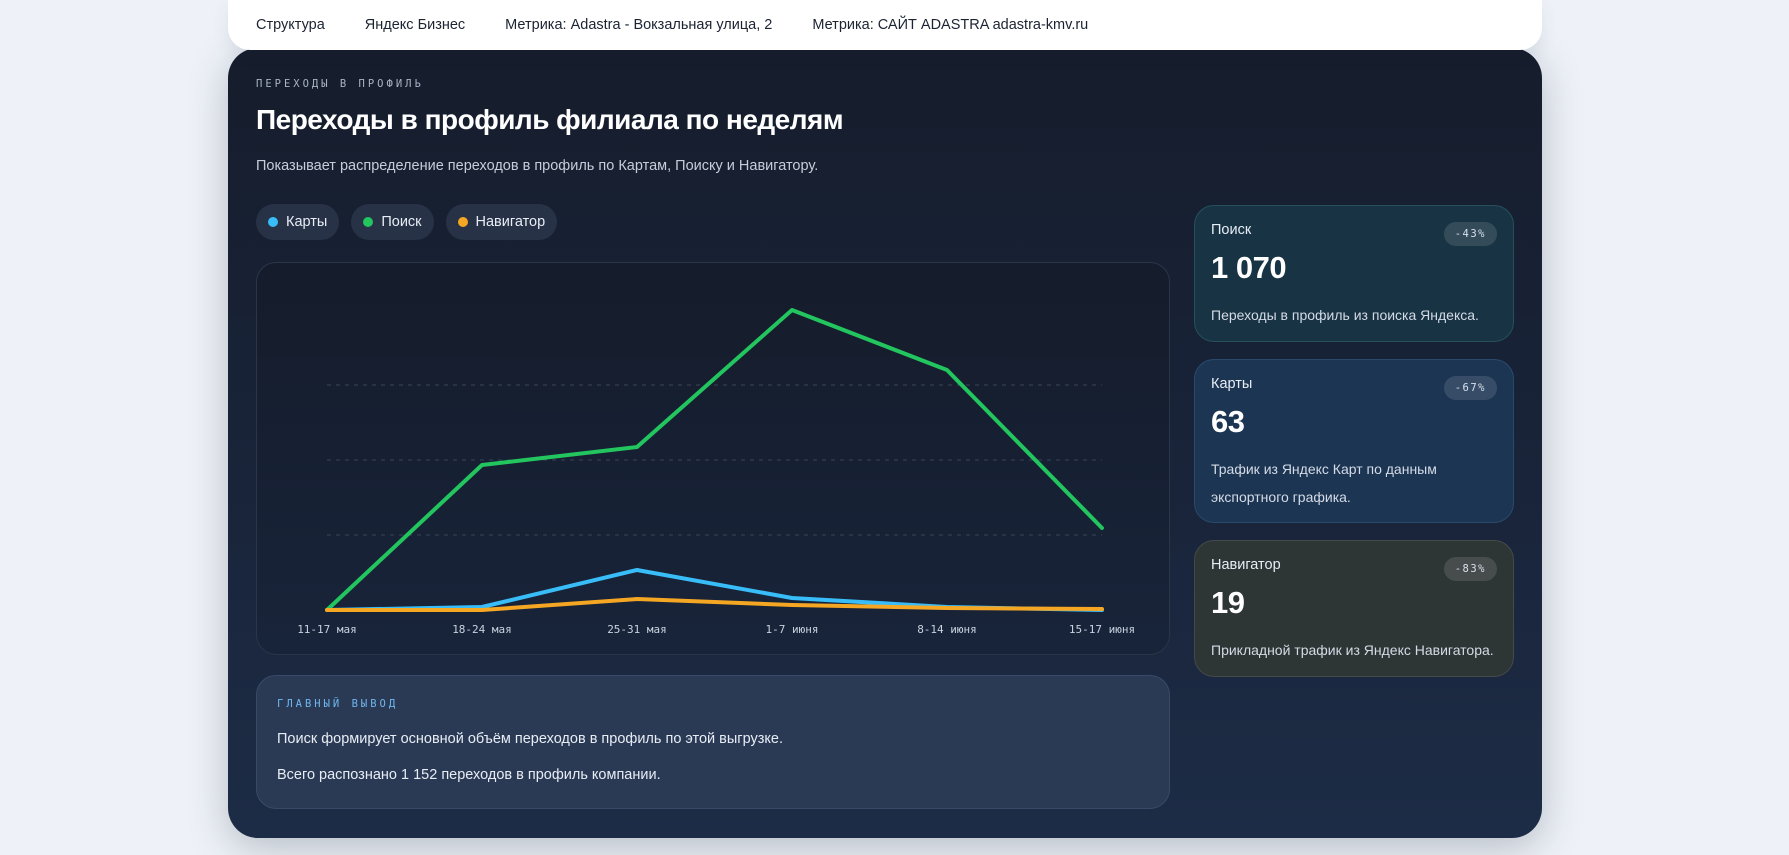 Image resolution: width=1789 pixels, height=855 pixels. What do you see at coordinates (1470, 388) in the screenshot?
I see `stat-card-maps-badge: -67%` at bounding box center [1470, 388].